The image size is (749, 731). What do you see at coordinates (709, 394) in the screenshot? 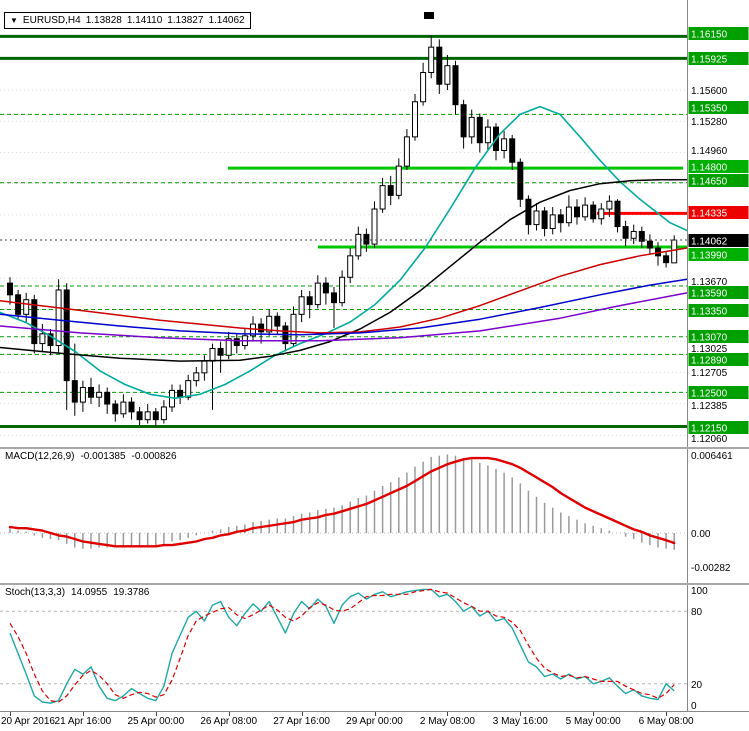
I see `svg-text: 1.12500` at bounding box center [709, 394].